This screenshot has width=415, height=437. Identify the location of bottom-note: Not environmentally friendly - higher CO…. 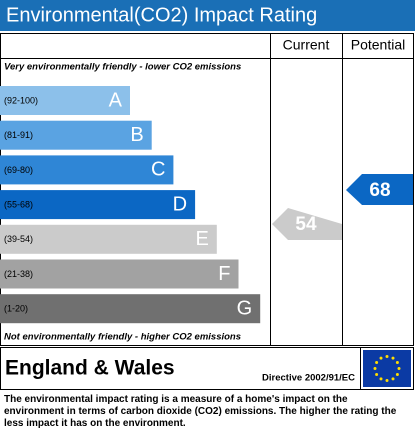
(122, 337).